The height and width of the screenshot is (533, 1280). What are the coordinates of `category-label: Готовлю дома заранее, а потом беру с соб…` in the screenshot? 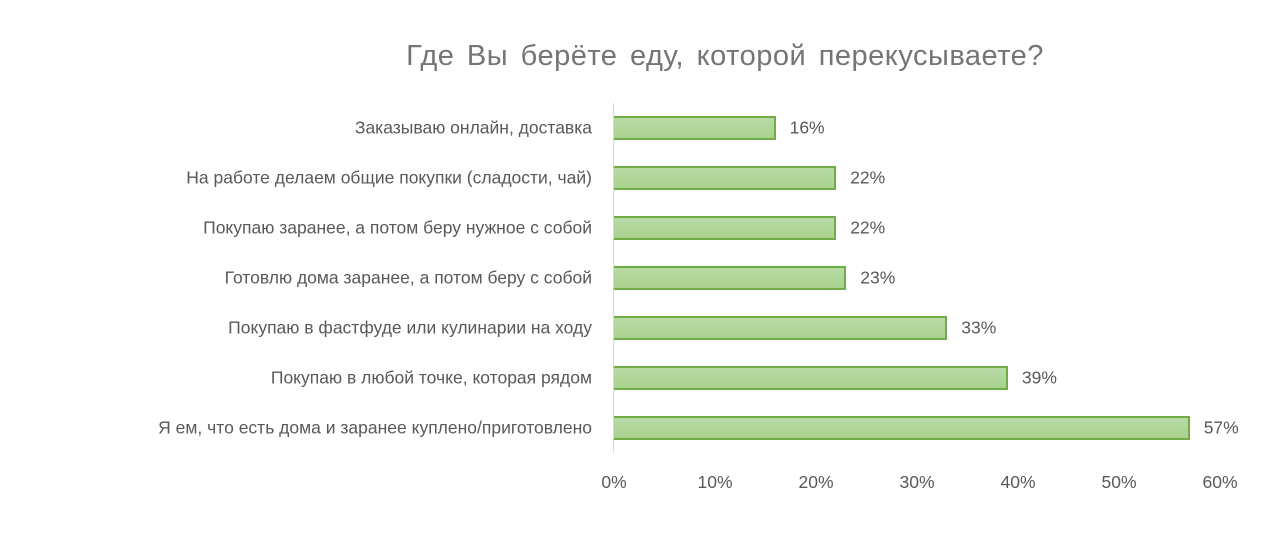 It's located at (408, 277).